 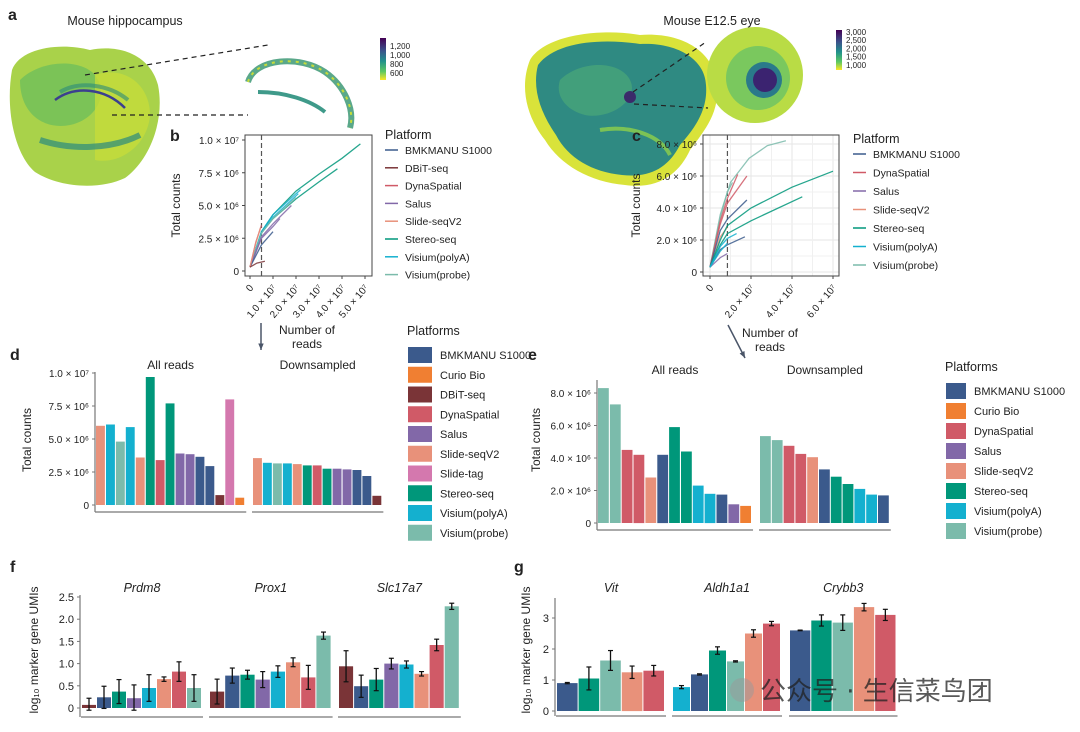 I want to click on y-tick-label: 5.0 × 10⁶, so click(x=218, y=207).